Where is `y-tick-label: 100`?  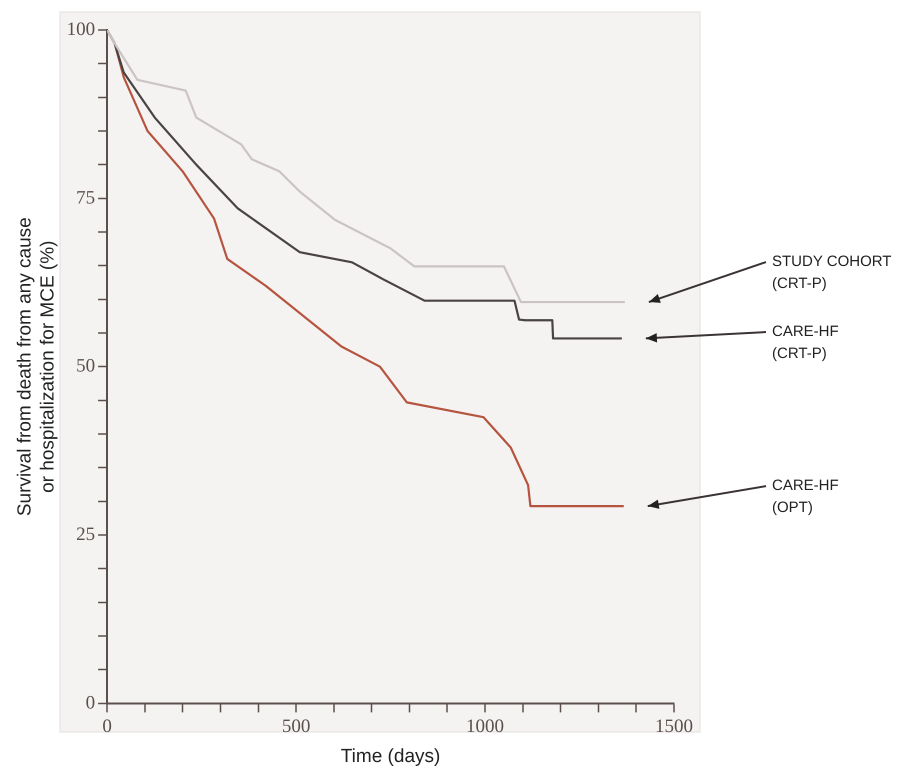
y-tick-label: 100 is located at coordinates (81, 29).